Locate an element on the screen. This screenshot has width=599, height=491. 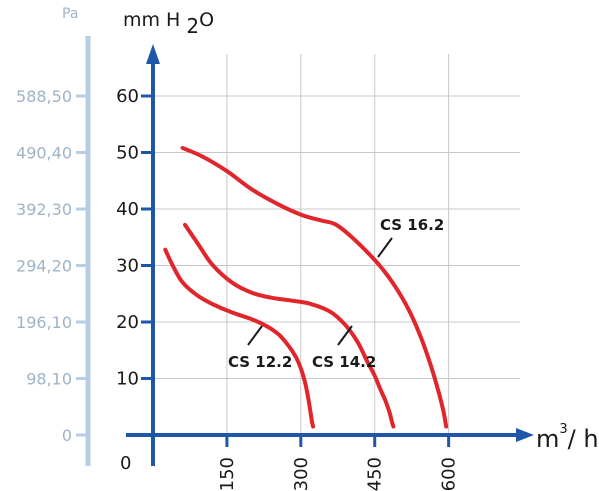
x-tick-label-150: 150 is located at coordinates (227, 474).